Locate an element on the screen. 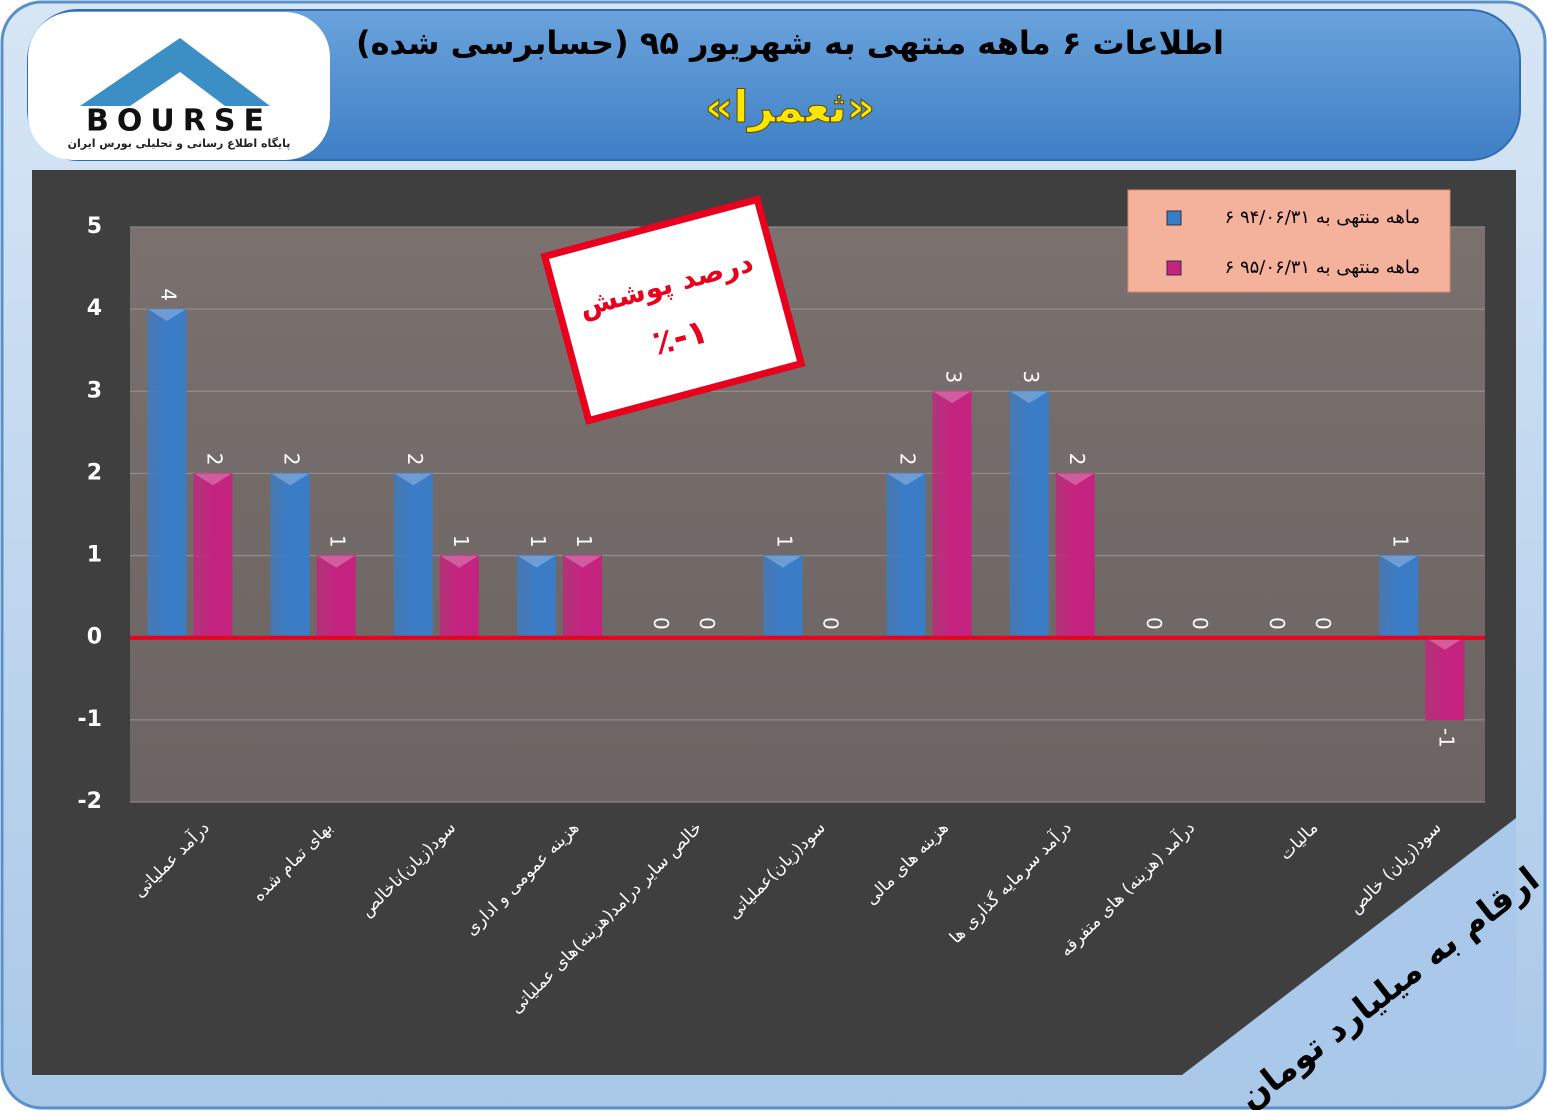 The height and width of the screenshot is (1114, 1547). coverage-badge: درصد پوشش ٪-۱ is located at coordinates (673, 310).